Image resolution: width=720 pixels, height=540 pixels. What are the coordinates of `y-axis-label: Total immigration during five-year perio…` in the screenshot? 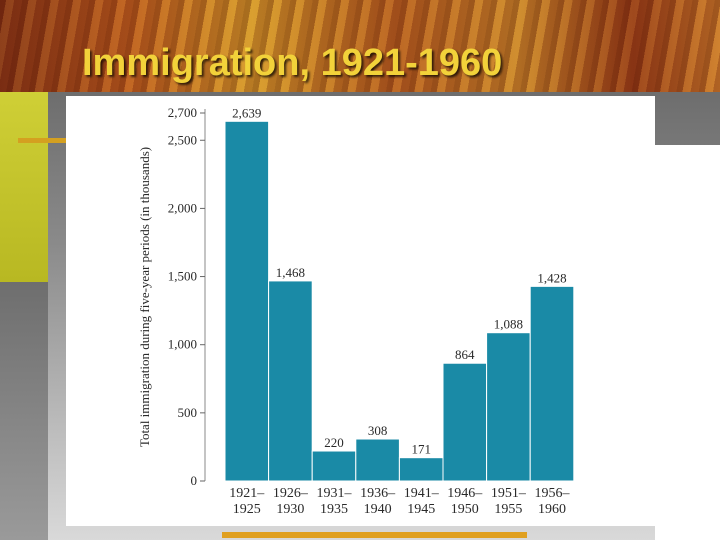 It's located at (144, 297).